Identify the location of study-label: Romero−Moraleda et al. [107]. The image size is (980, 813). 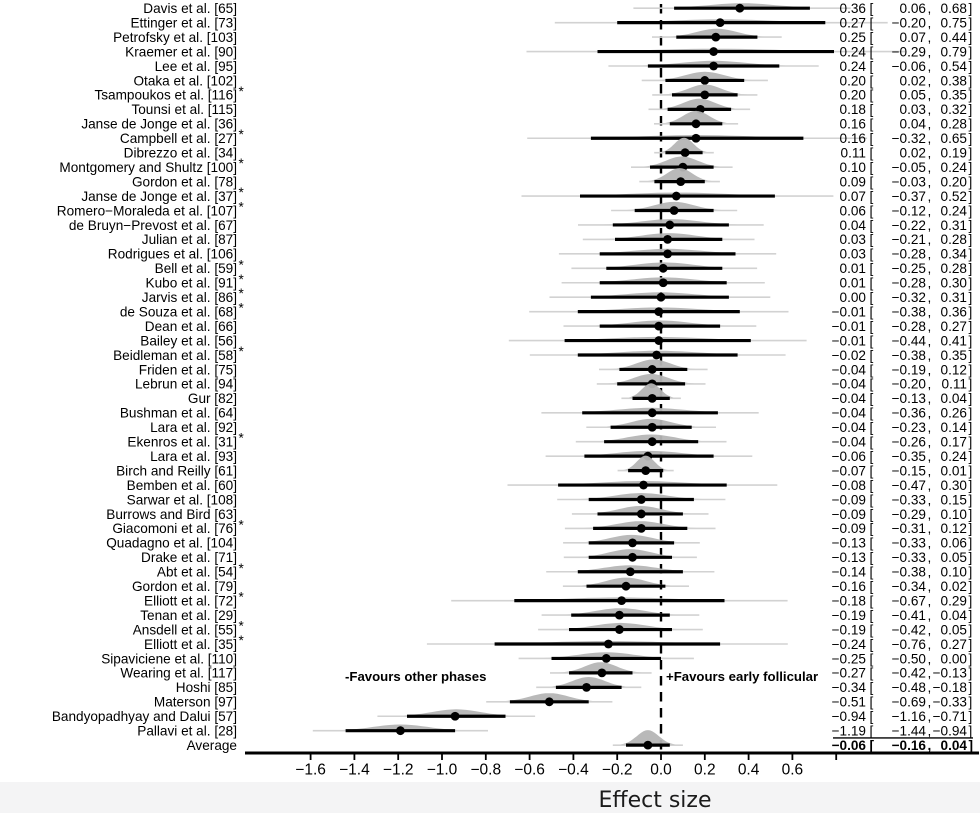
(147, 210).